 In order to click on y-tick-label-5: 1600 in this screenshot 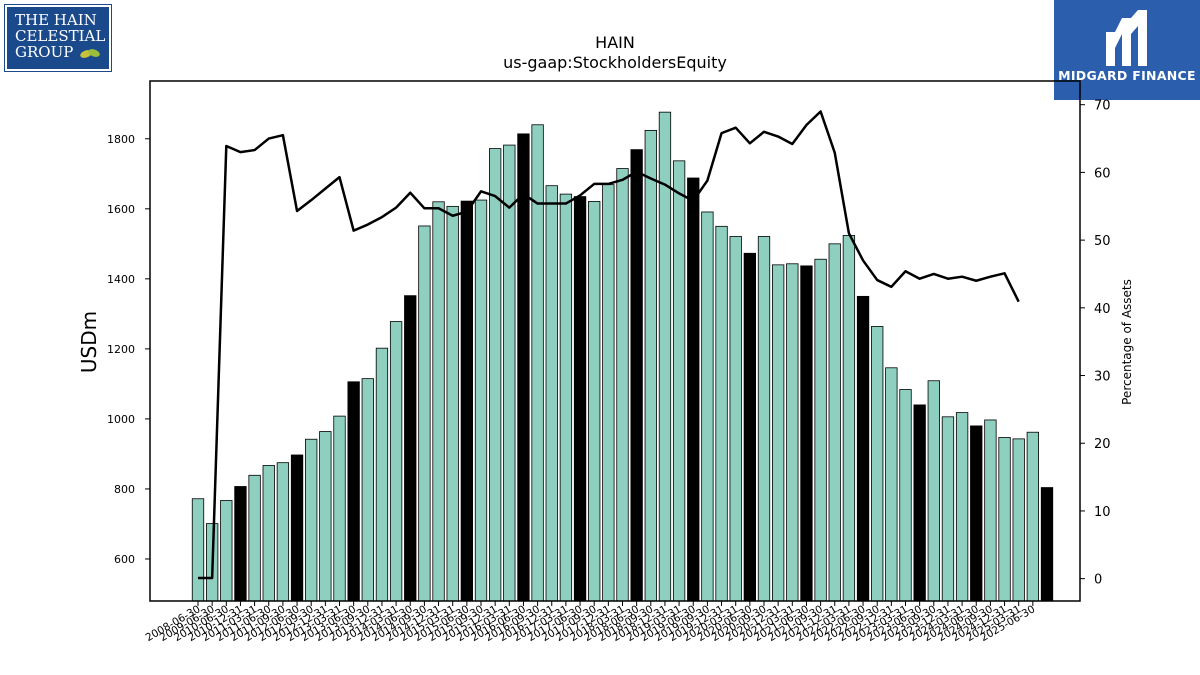, I will do `click(121, 209)`.